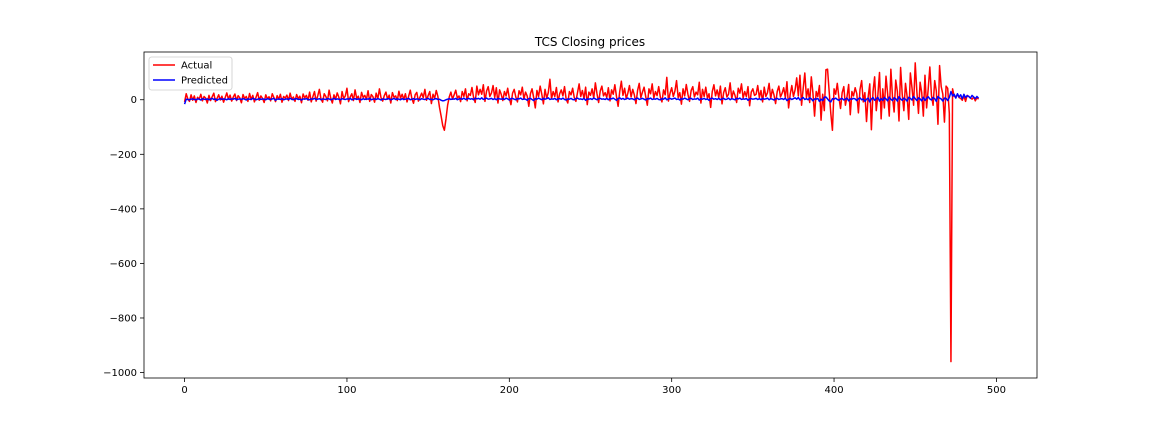  I want to click on y-tick-label: −800, so click(123, 318).